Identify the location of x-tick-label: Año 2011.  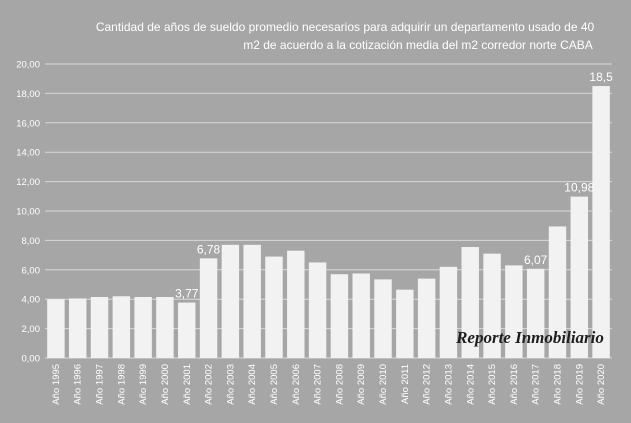
(405, 384).